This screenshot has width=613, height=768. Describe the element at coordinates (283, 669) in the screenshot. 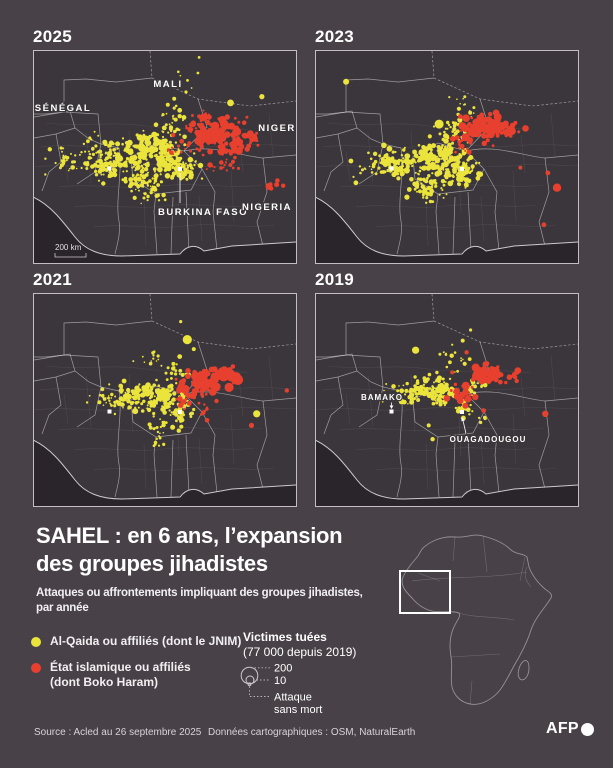

I see `size-value-200: 200` at that location.